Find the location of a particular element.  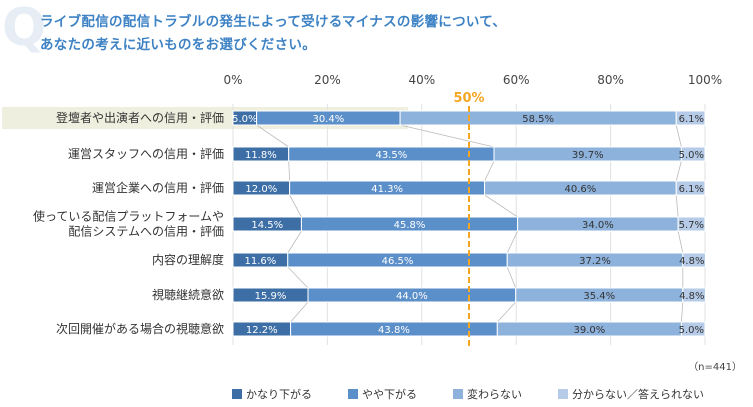

legend-item: 分からない／答えられない is located at coordinates (631, 394).